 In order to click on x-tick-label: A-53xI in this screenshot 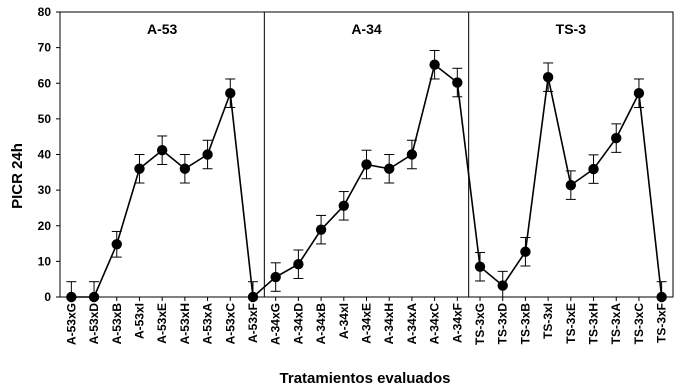, I will do `click(139, 321)`.